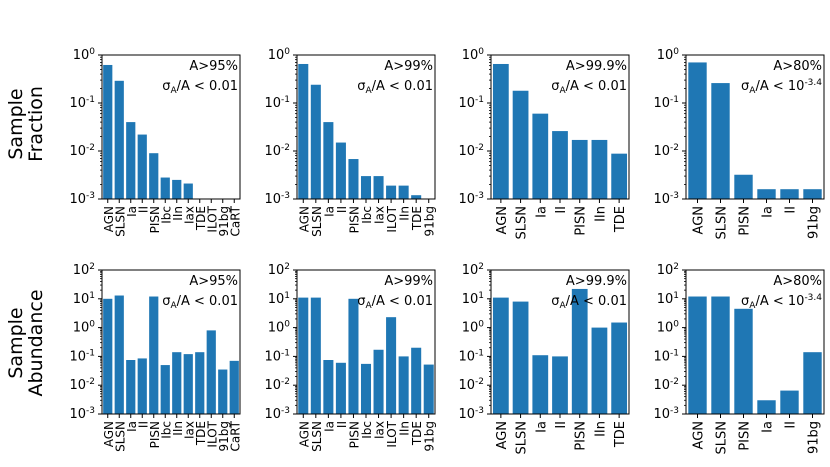 This screenshot has width=830, height=467. What do you see at coordinates (212, 433) in the screenshot?
I see `x-tick-label: ILOT` at bounding box center [212, 433].